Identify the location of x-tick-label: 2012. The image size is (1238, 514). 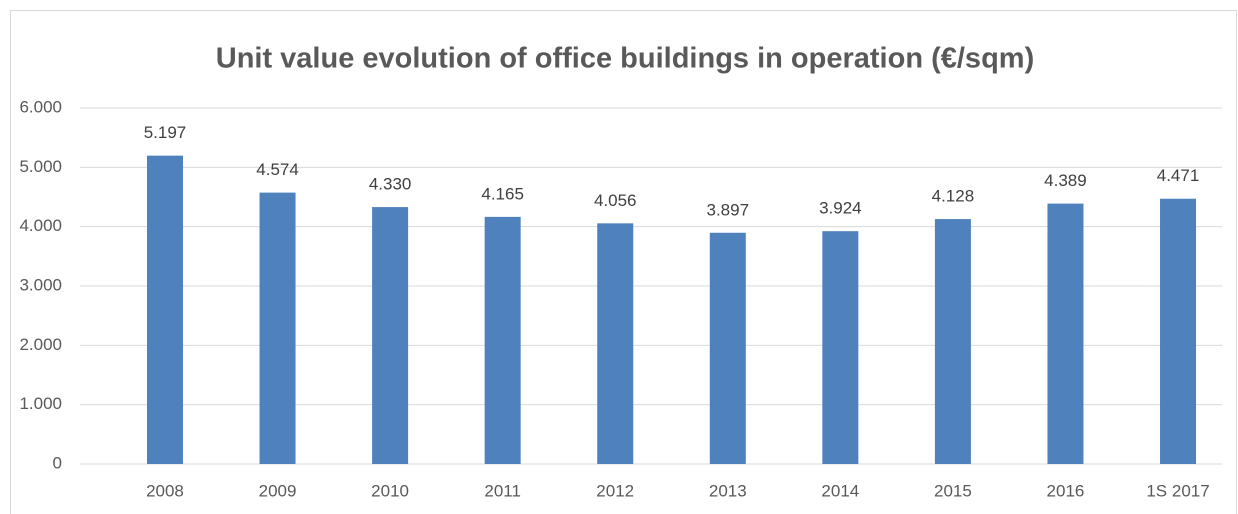
(615, 490).